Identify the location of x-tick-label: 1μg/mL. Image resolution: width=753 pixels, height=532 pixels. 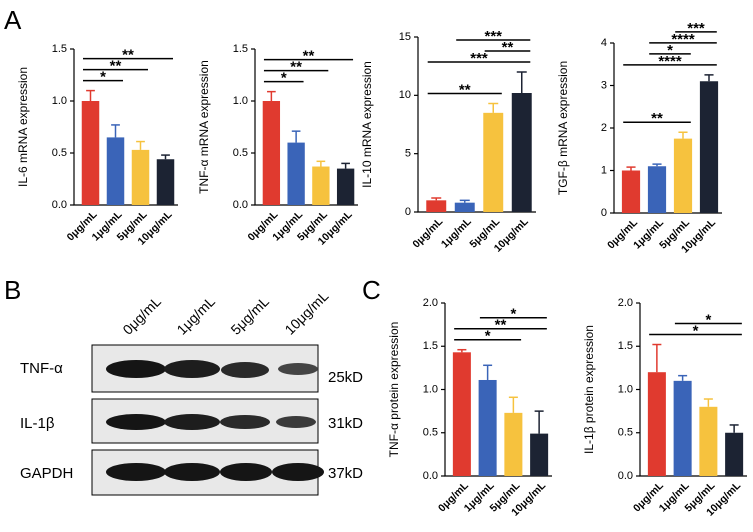
(456, 232).